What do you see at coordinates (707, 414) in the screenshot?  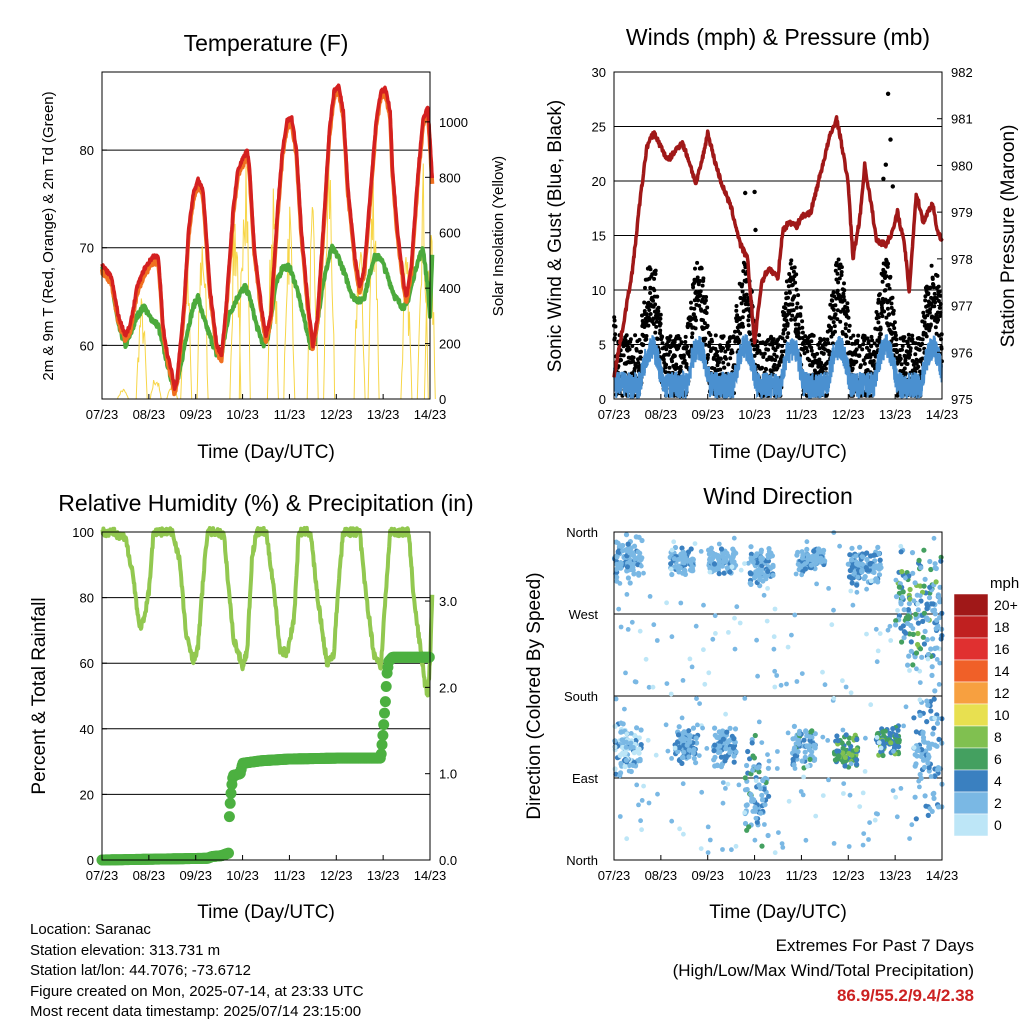 I see `winds-xtick-label: 09/23` at bounding box center [707, 414].